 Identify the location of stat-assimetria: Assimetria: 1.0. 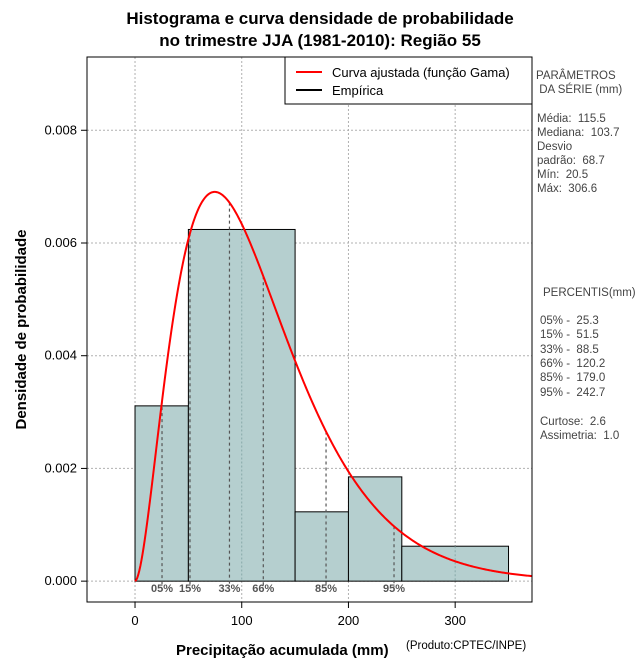
(580, 436).